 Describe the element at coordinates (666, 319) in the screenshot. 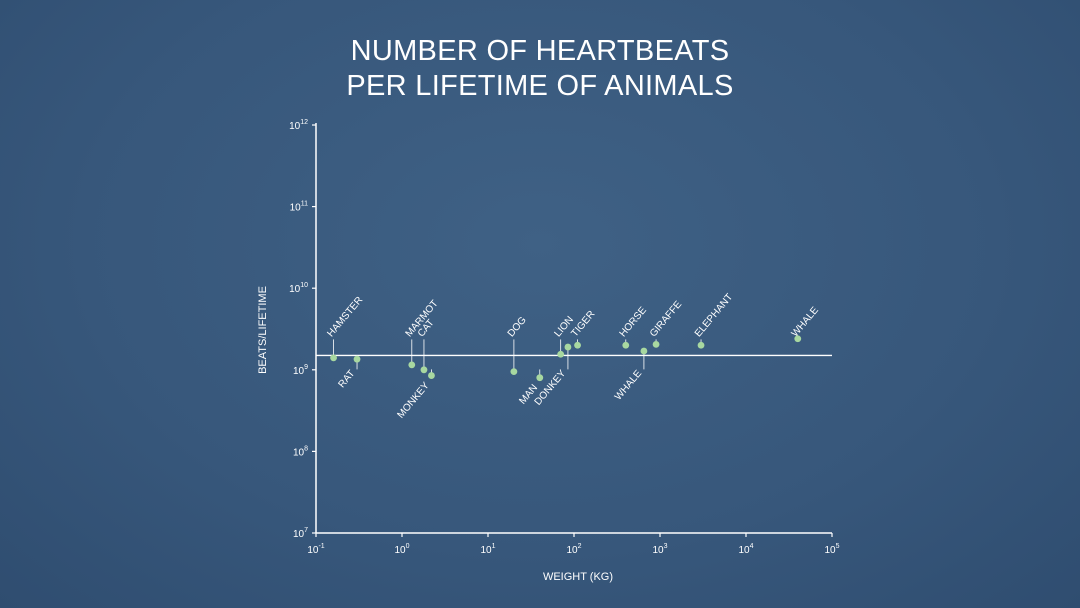

I see `point-label: GIRAFFE` at that location.